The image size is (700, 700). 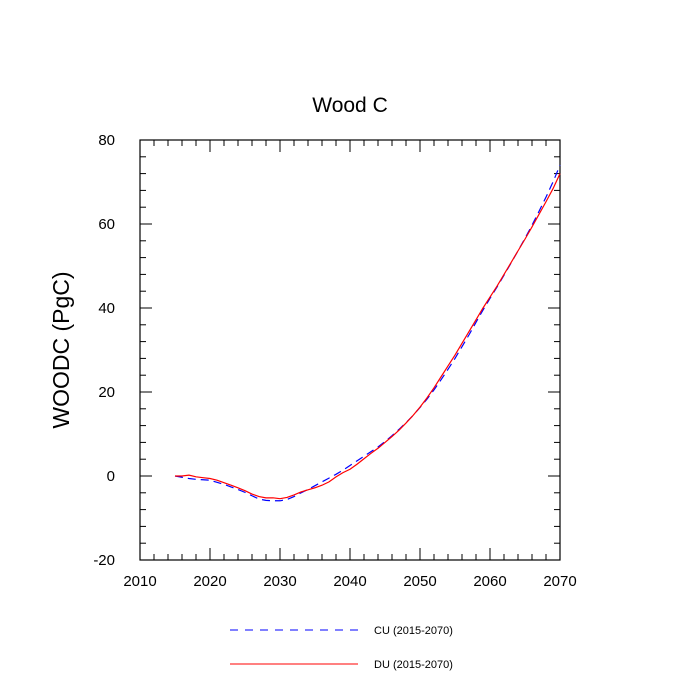 What do you see at coordinates (279, 581) in the screenshot?
I see `x-tick-label: 2030` at bounding box center [279, 581].